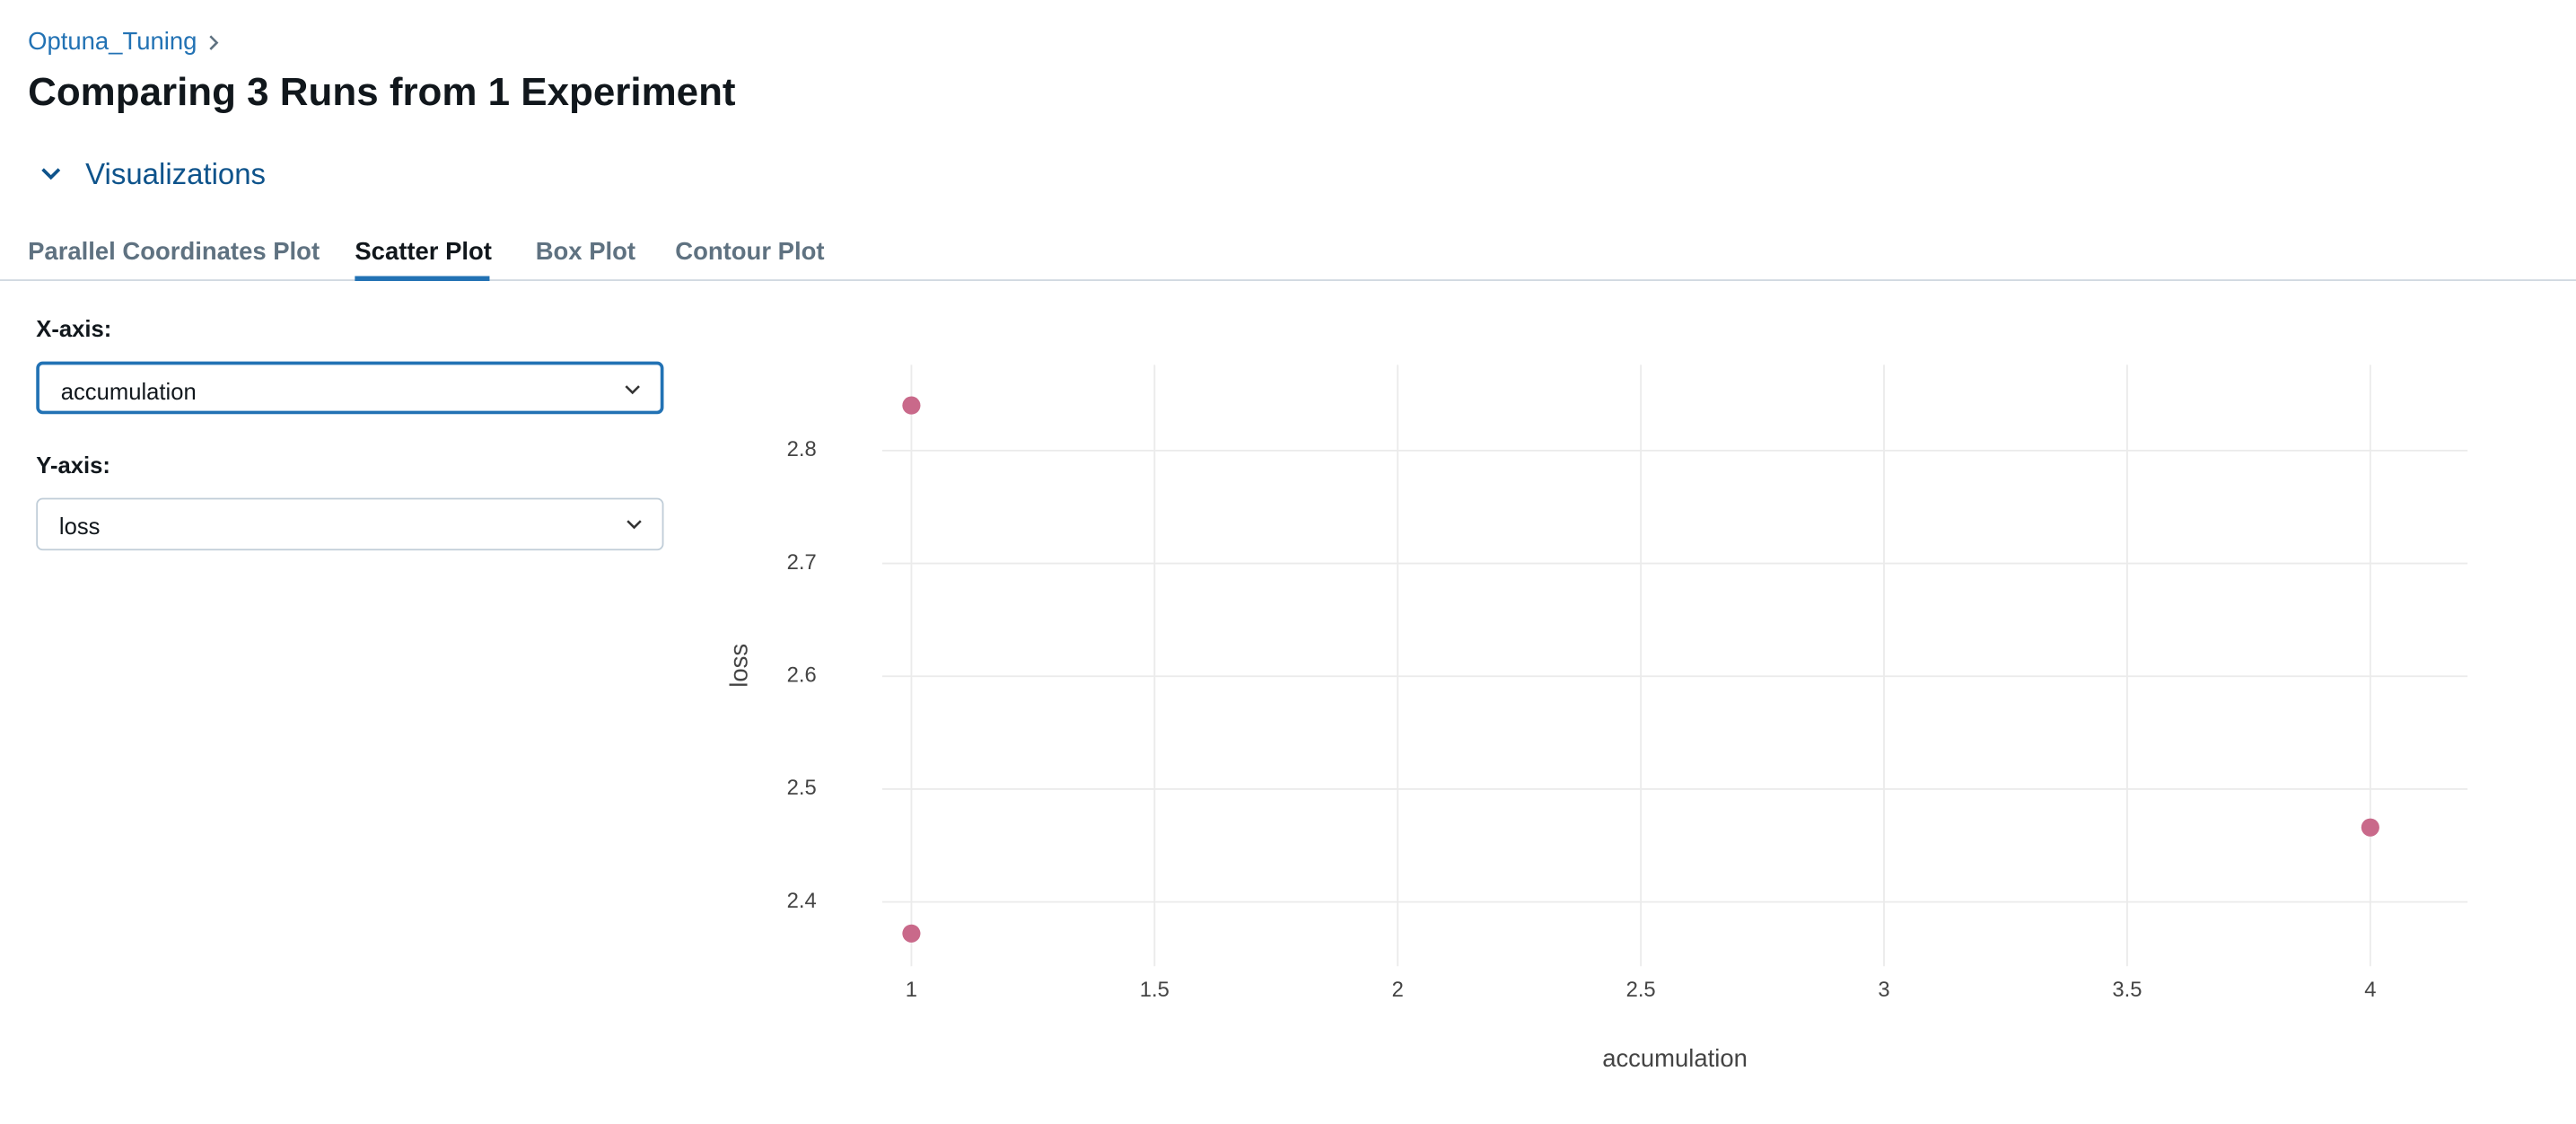 The width and height of the screenshot is (2576, 1124). Describe the element at coordinates (750, 253) in the screenshot. I see `tab: Contour Plot` at that location.